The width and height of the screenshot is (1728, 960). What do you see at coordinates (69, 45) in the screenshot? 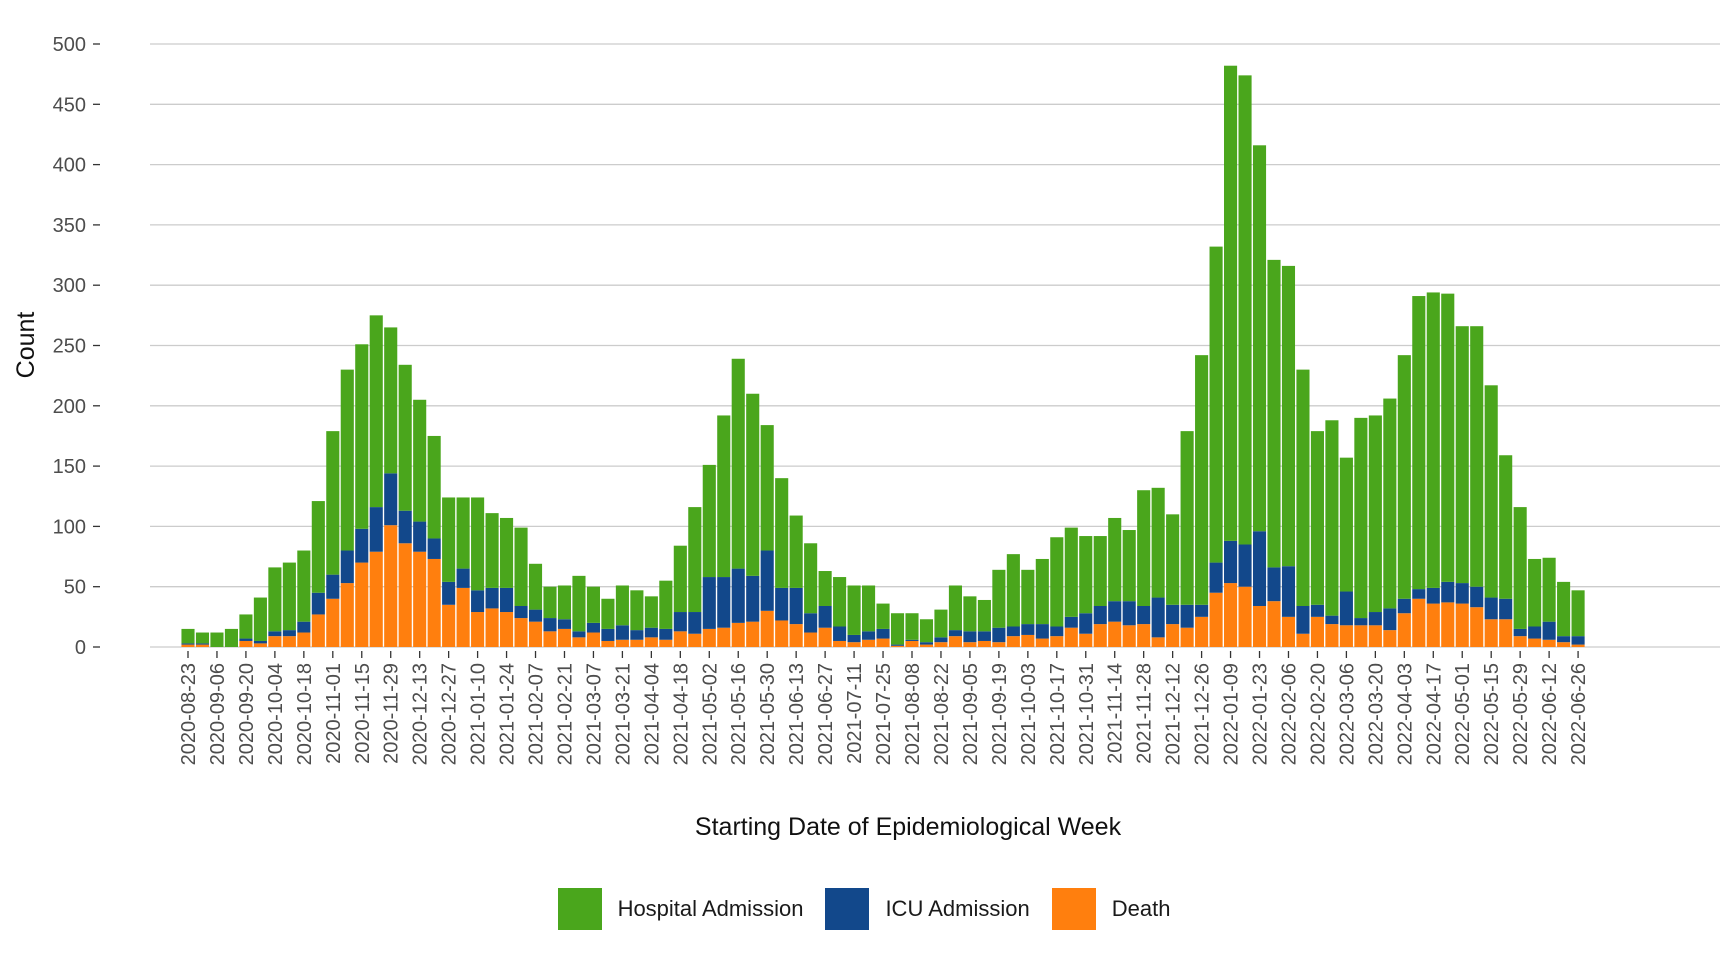
I see `y-tick-label: 500` at bounding box center [69, 45].